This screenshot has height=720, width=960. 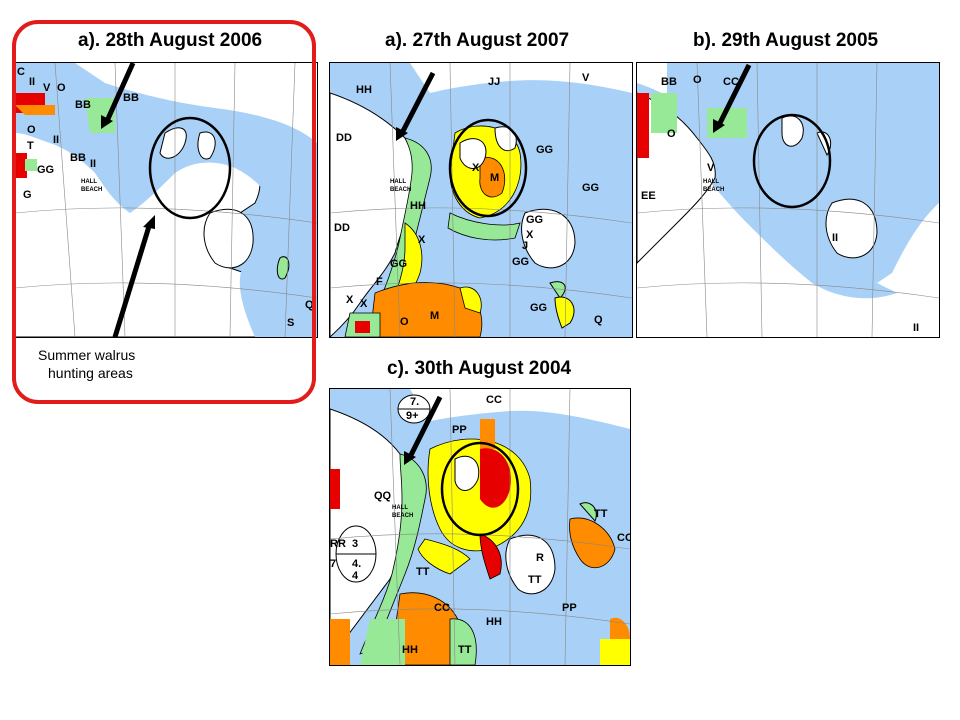 What do you see at coordinates (383, 496) in the screenshot?
I see `map-label: QQ` at bounding box center [383, 496].